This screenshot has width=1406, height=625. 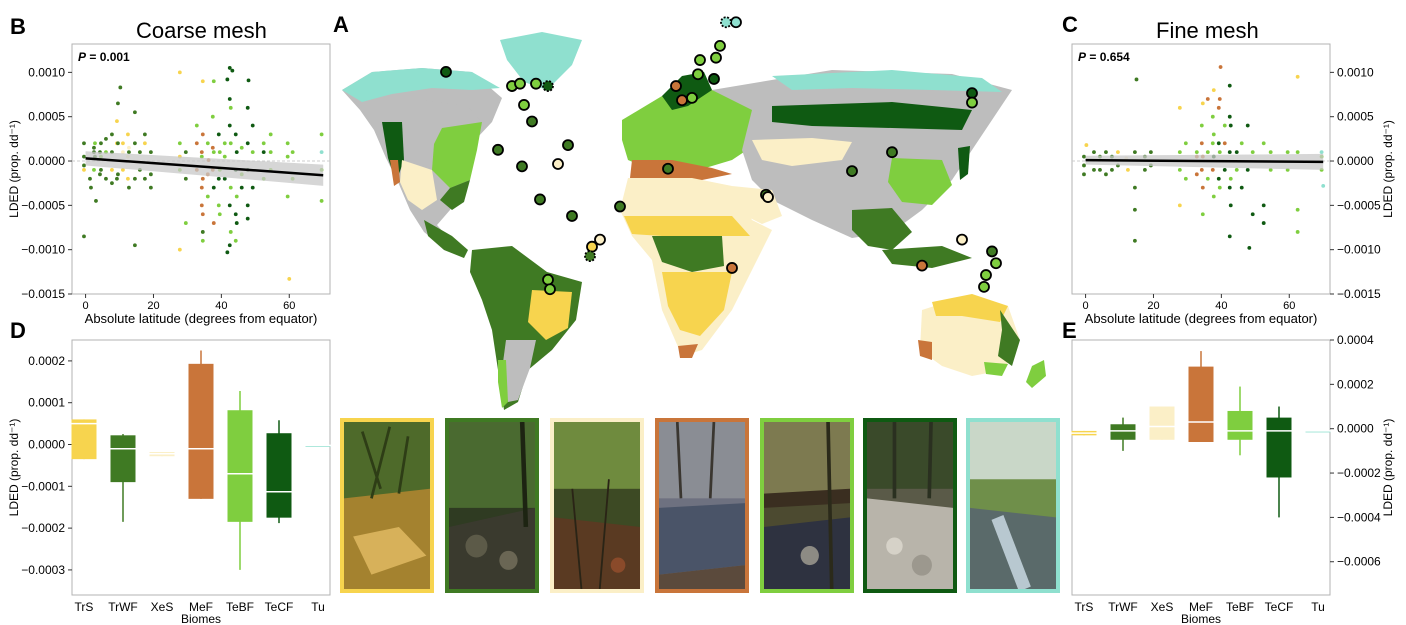 What do you see at coordinates (692, 131) in the screenshot?
I see `europe` at bounding box center [692, 131].